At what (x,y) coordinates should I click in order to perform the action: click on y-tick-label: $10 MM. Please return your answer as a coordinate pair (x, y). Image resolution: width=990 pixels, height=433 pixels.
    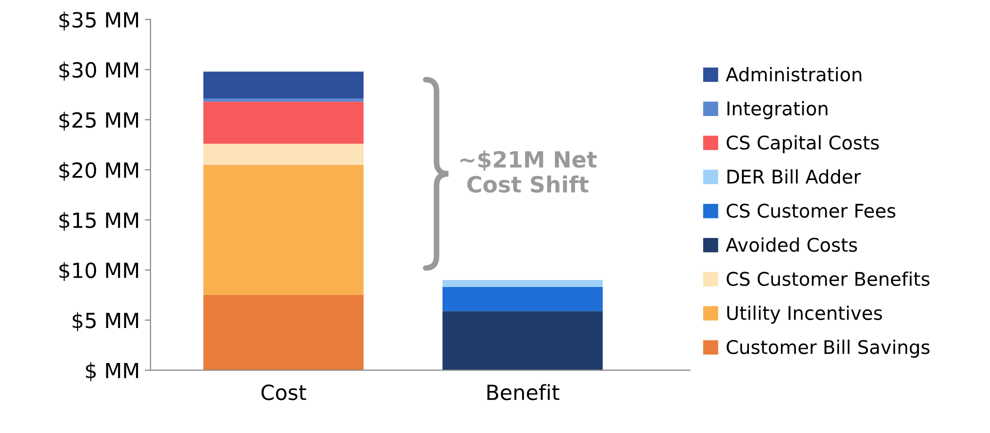
    Looking at the image, I should click on (98, 271).